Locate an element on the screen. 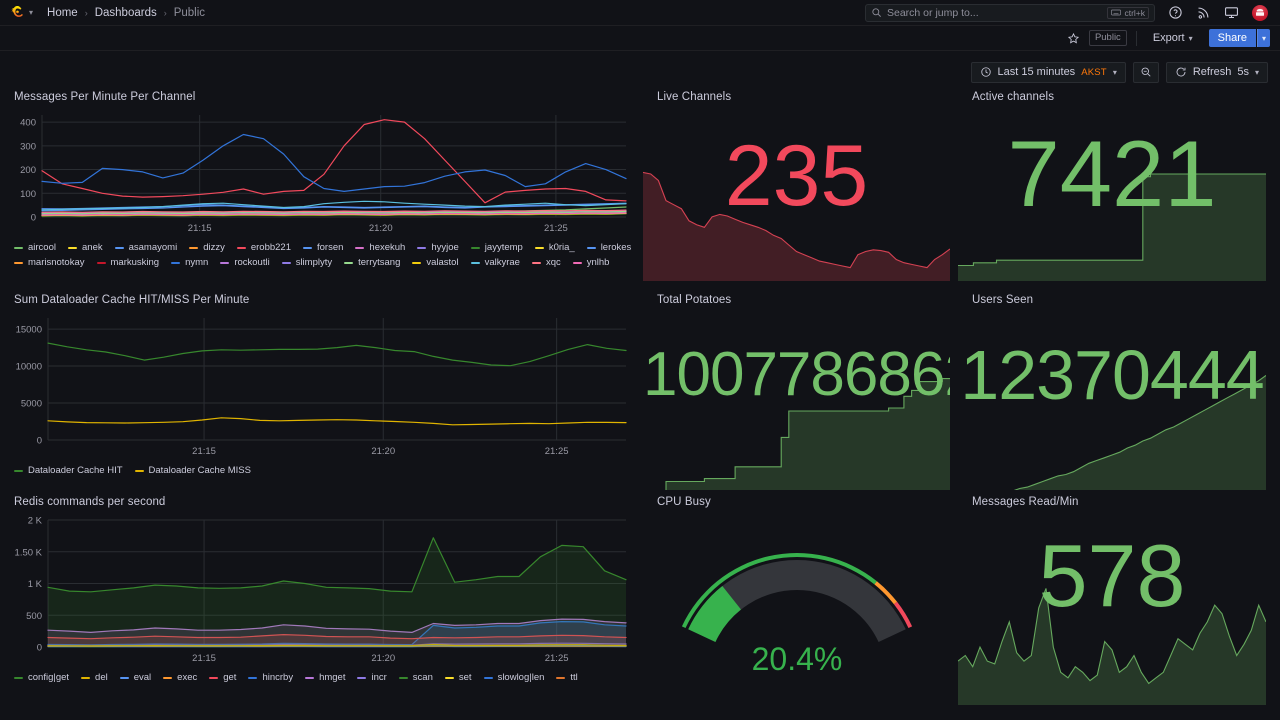  export-button: Export ▾ is located at coordinates (1173, 38).